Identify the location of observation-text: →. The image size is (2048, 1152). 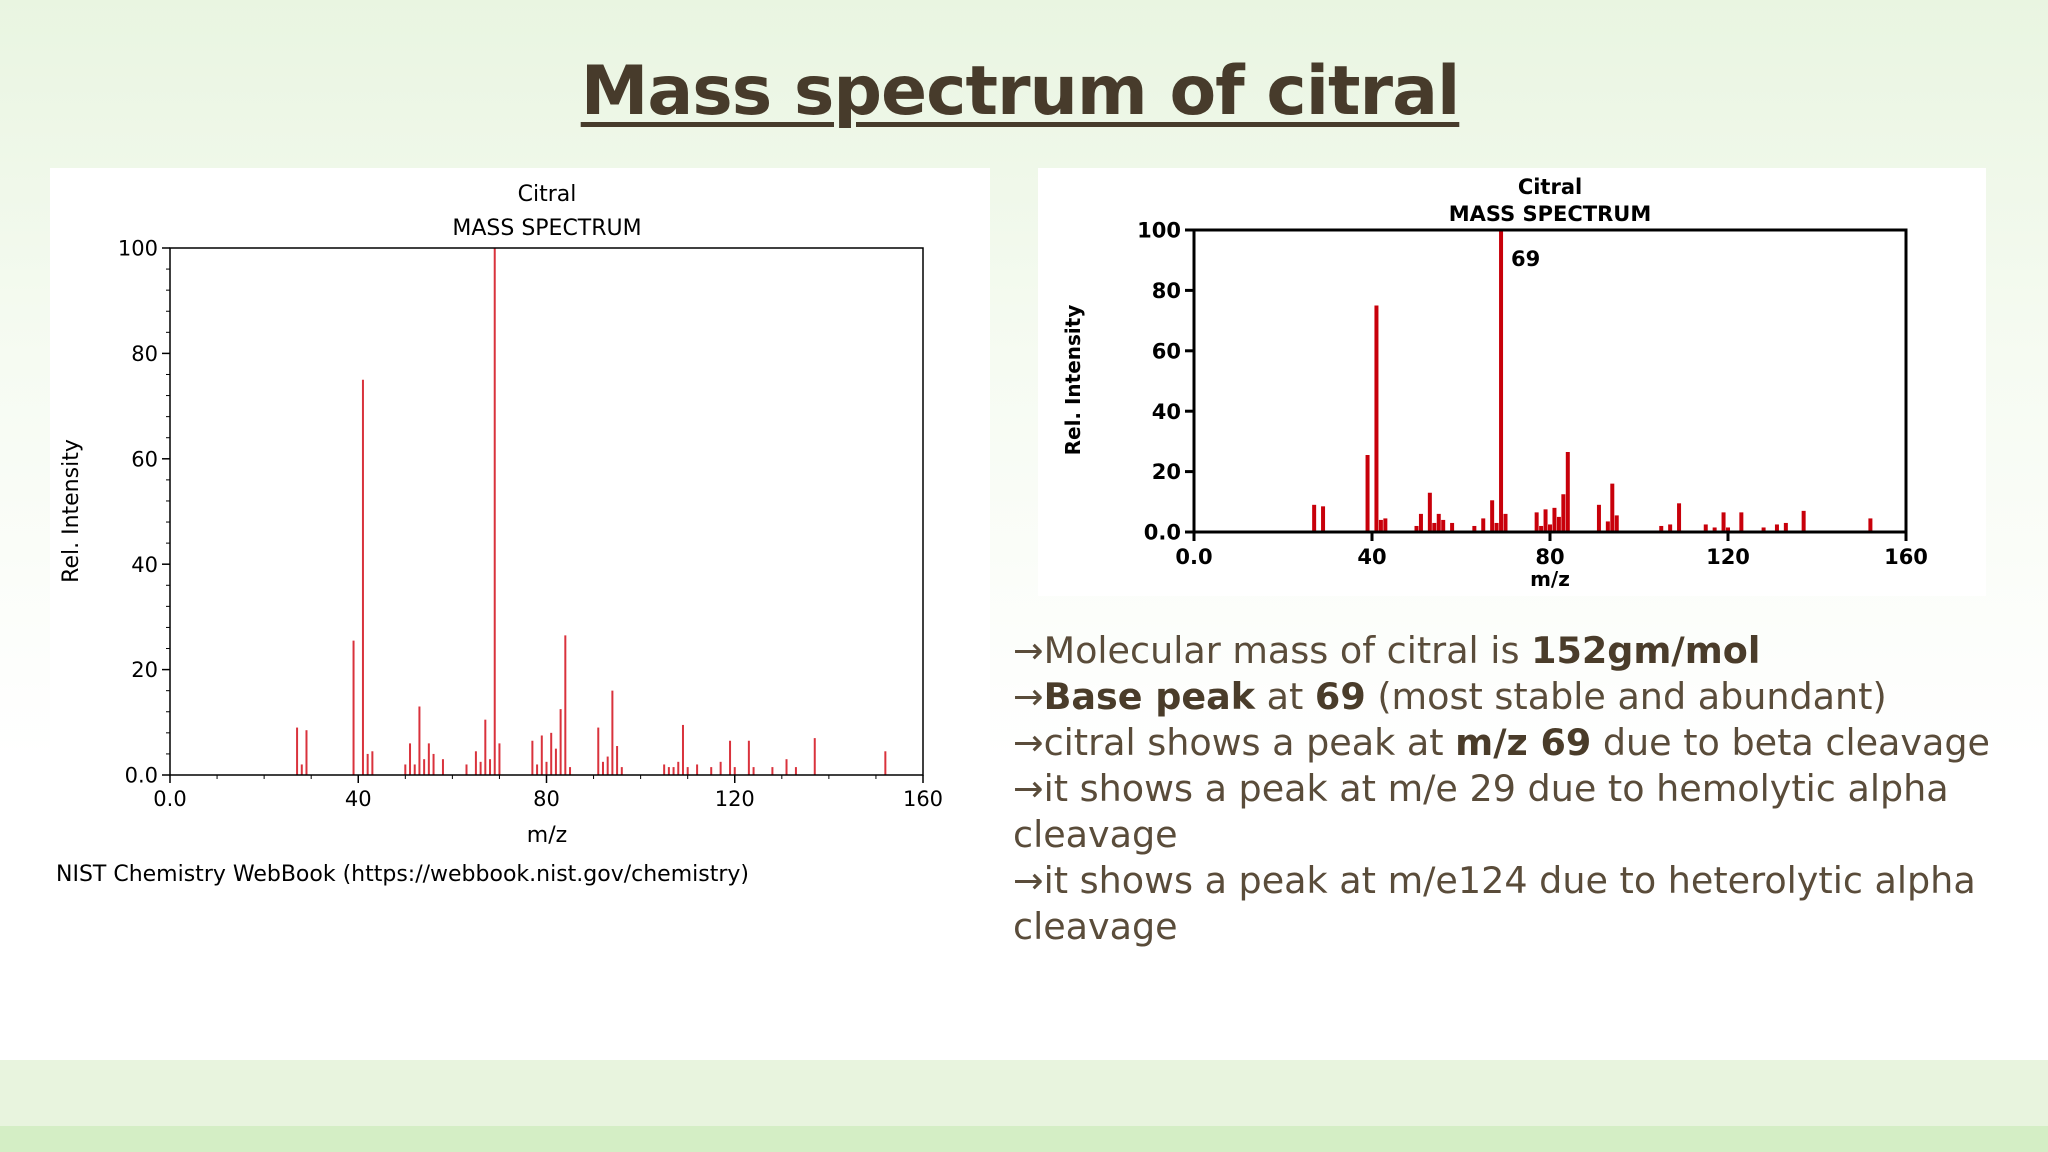
(1028, 696).